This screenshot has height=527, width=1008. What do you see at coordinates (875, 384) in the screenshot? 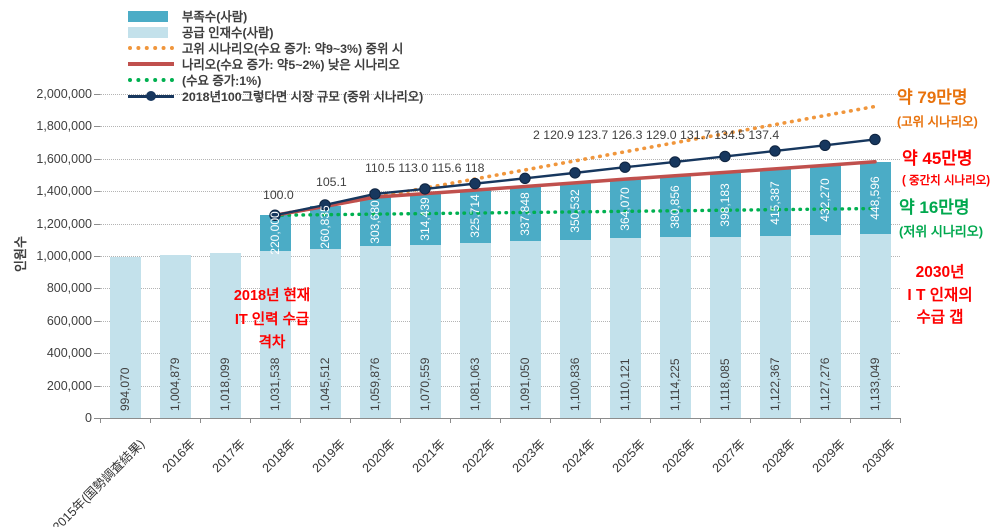
I see `bar-value-supply: 1,133,049` at bounding box center [875, 384].